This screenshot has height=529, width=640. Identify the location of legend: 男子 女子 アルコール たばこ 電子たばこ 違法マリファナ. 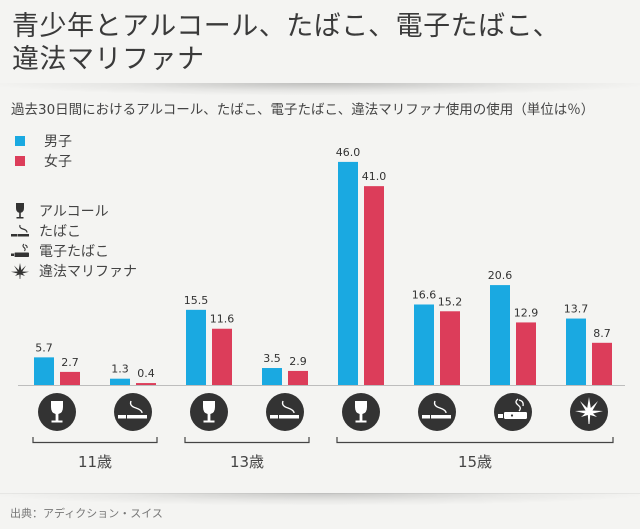
(74, 206).